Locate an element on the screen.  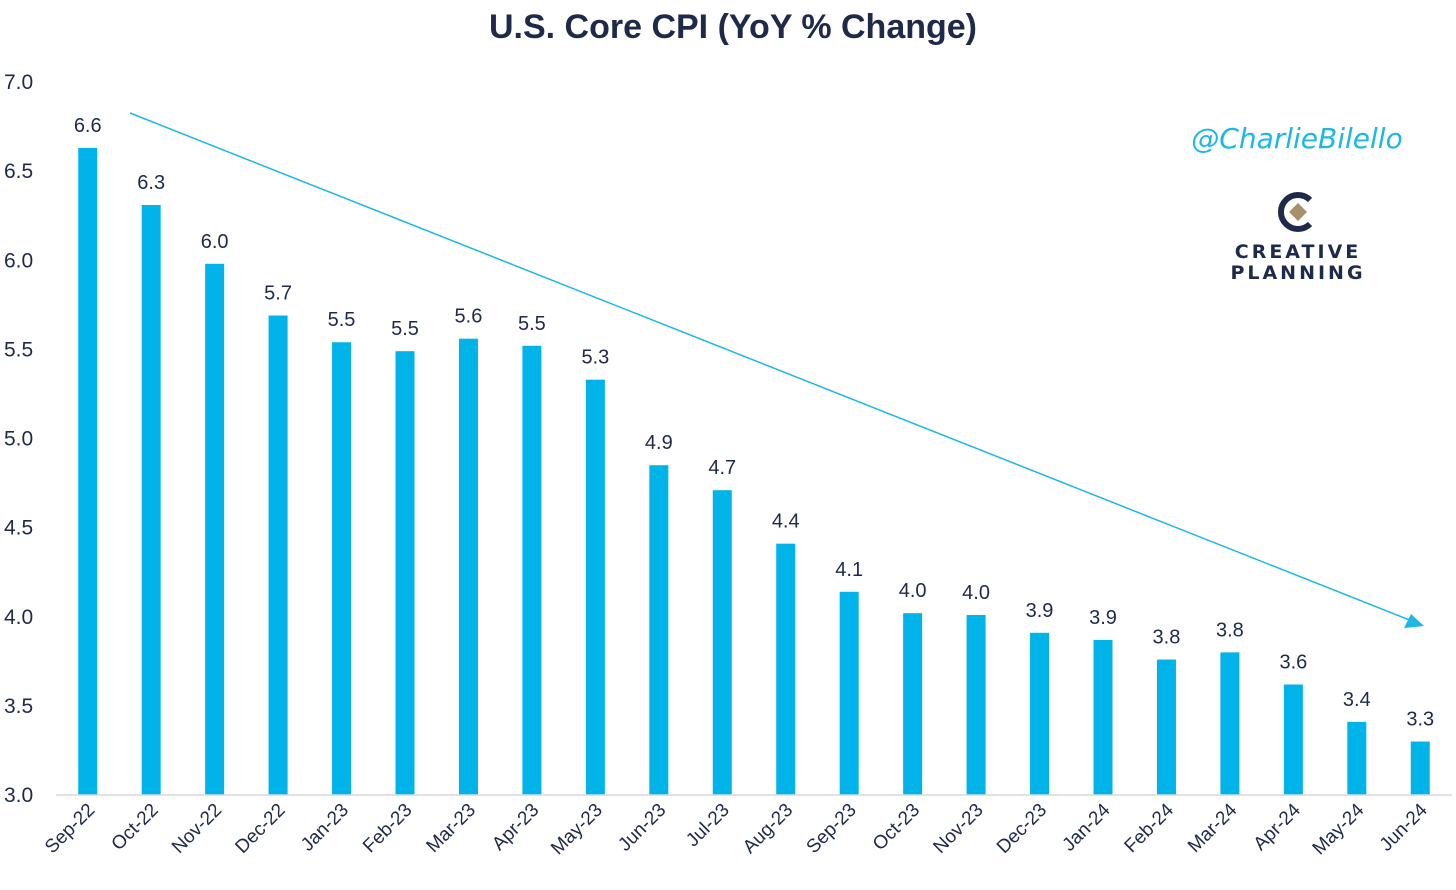
x-tick-label: Feb-24 is located at coordinates (1150, 828).